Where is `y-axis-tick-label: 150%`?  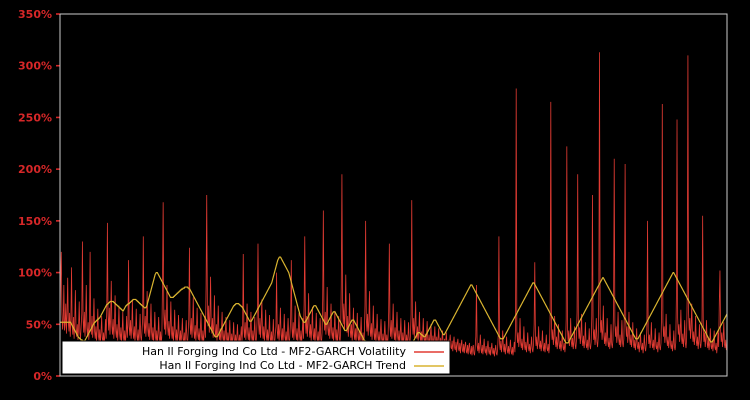 y-axis-tick-label: 150% is located at coordinates (35, 221).